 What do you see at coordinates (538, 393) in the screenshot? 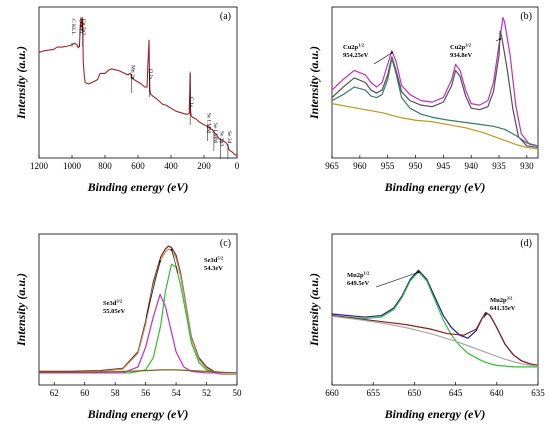
I see `x-tick-label: 635` at bounding box center [538, 393].